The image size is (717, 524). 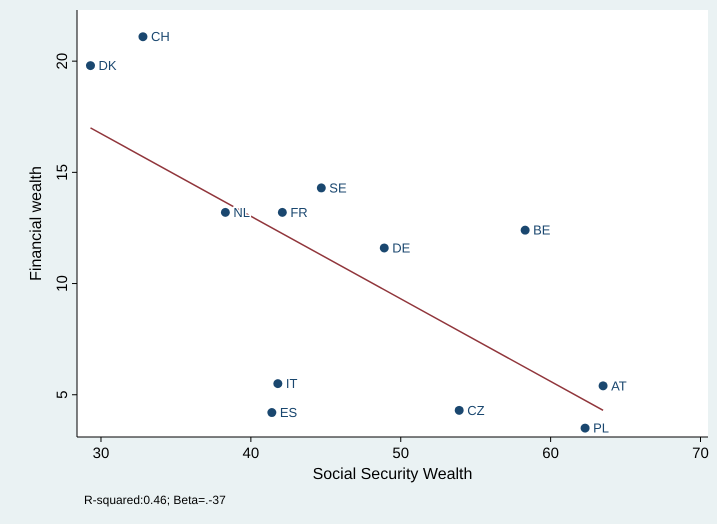 What do you see at coordinates (299, 212) in the screenshot?
I see `data-label: FR` at bounding box center [299, 212].